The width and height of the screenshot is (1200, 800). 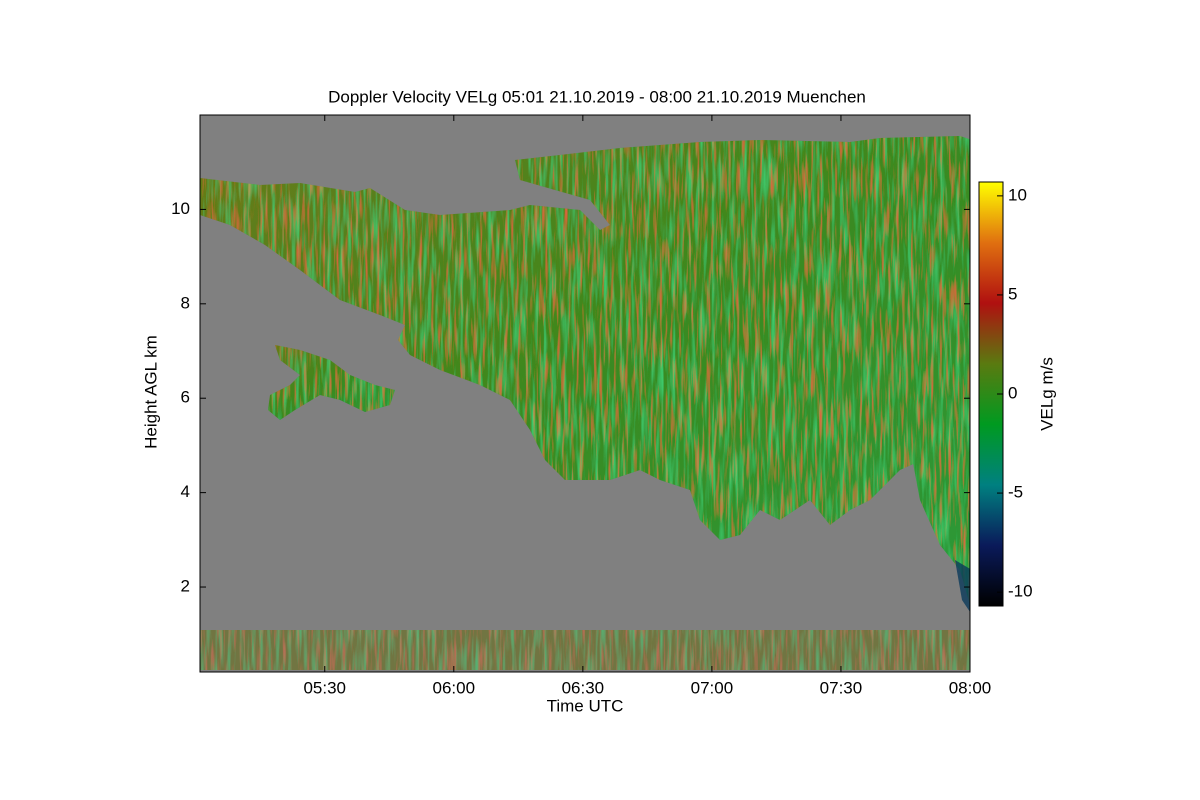 I want to click on y-tick-label: 10, so click(x=180, y=208).